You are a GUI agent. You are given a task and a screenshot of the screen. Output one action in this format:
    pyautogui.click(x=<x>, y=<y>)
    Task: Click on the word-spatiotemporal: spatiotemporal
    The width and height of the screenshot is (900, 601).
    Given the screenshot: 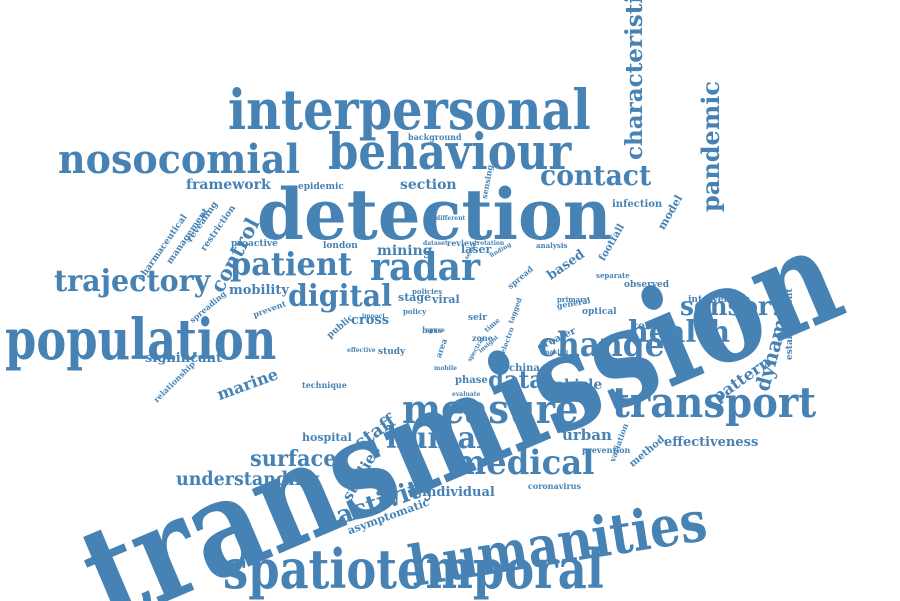 What is the action you would take?
    pyautogui.click(x=413, y=569)
    